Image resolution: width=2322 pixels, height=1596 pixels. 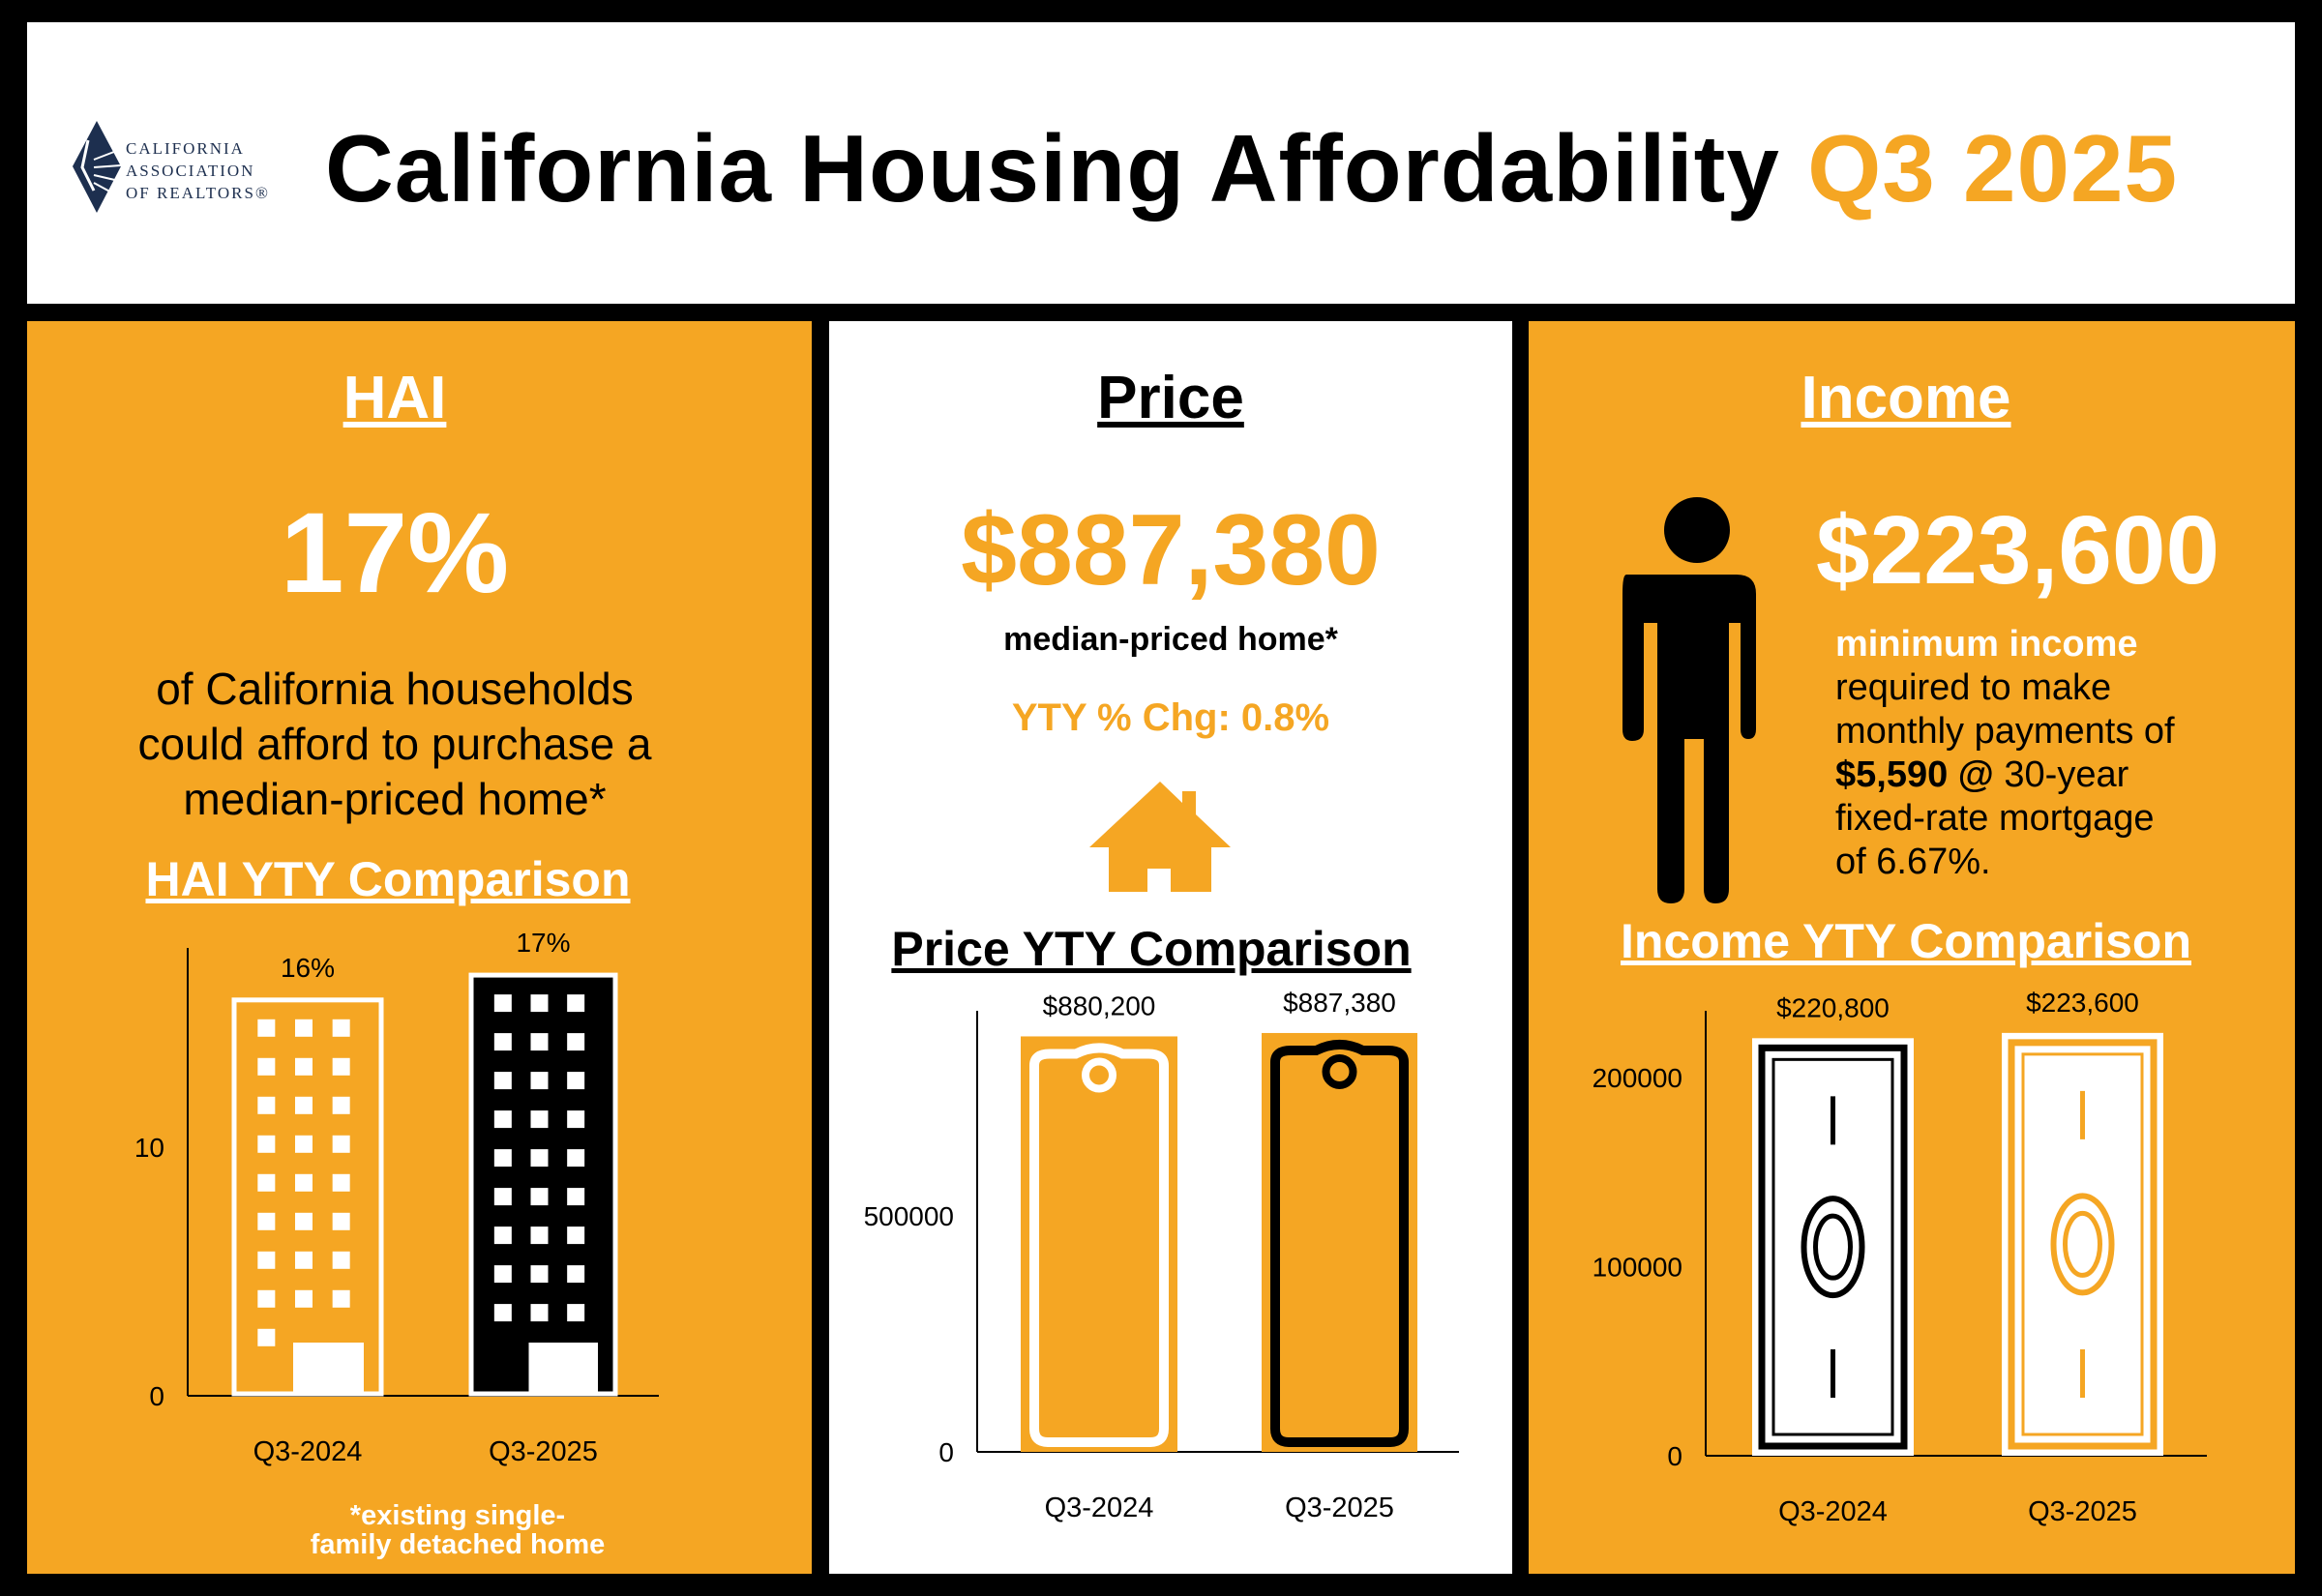 I want to click on income-comparison-heading: Income YTY Comparison, so click(x=1906, y=941).